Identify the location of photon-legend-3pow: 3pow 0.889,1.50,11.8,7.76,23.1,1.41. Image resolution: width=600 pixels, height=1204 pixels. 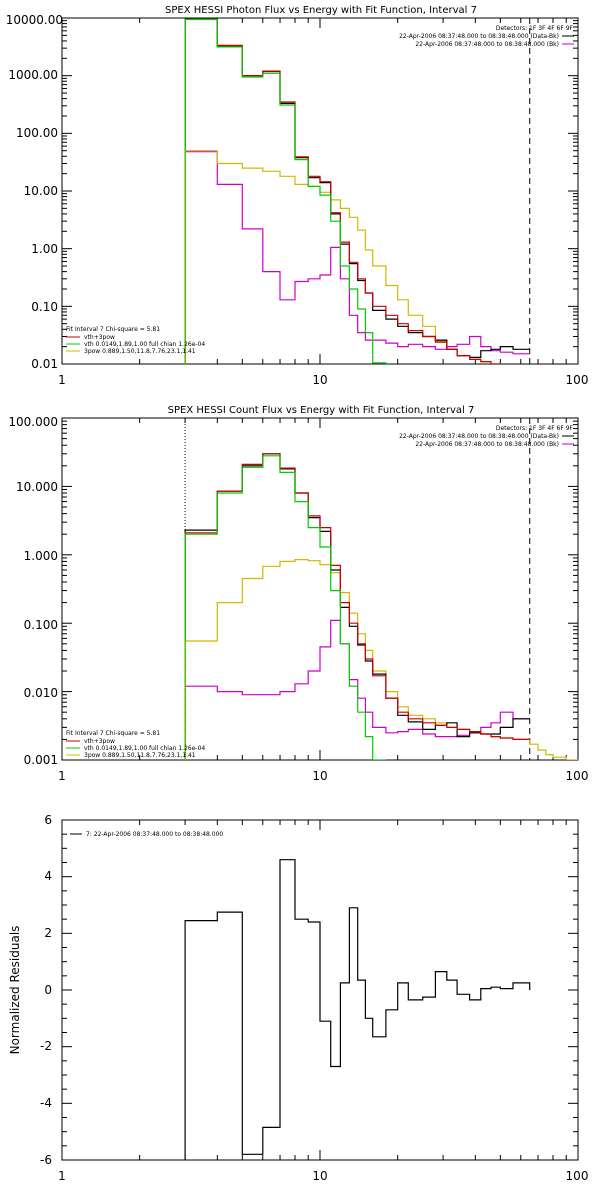
(140, 351).